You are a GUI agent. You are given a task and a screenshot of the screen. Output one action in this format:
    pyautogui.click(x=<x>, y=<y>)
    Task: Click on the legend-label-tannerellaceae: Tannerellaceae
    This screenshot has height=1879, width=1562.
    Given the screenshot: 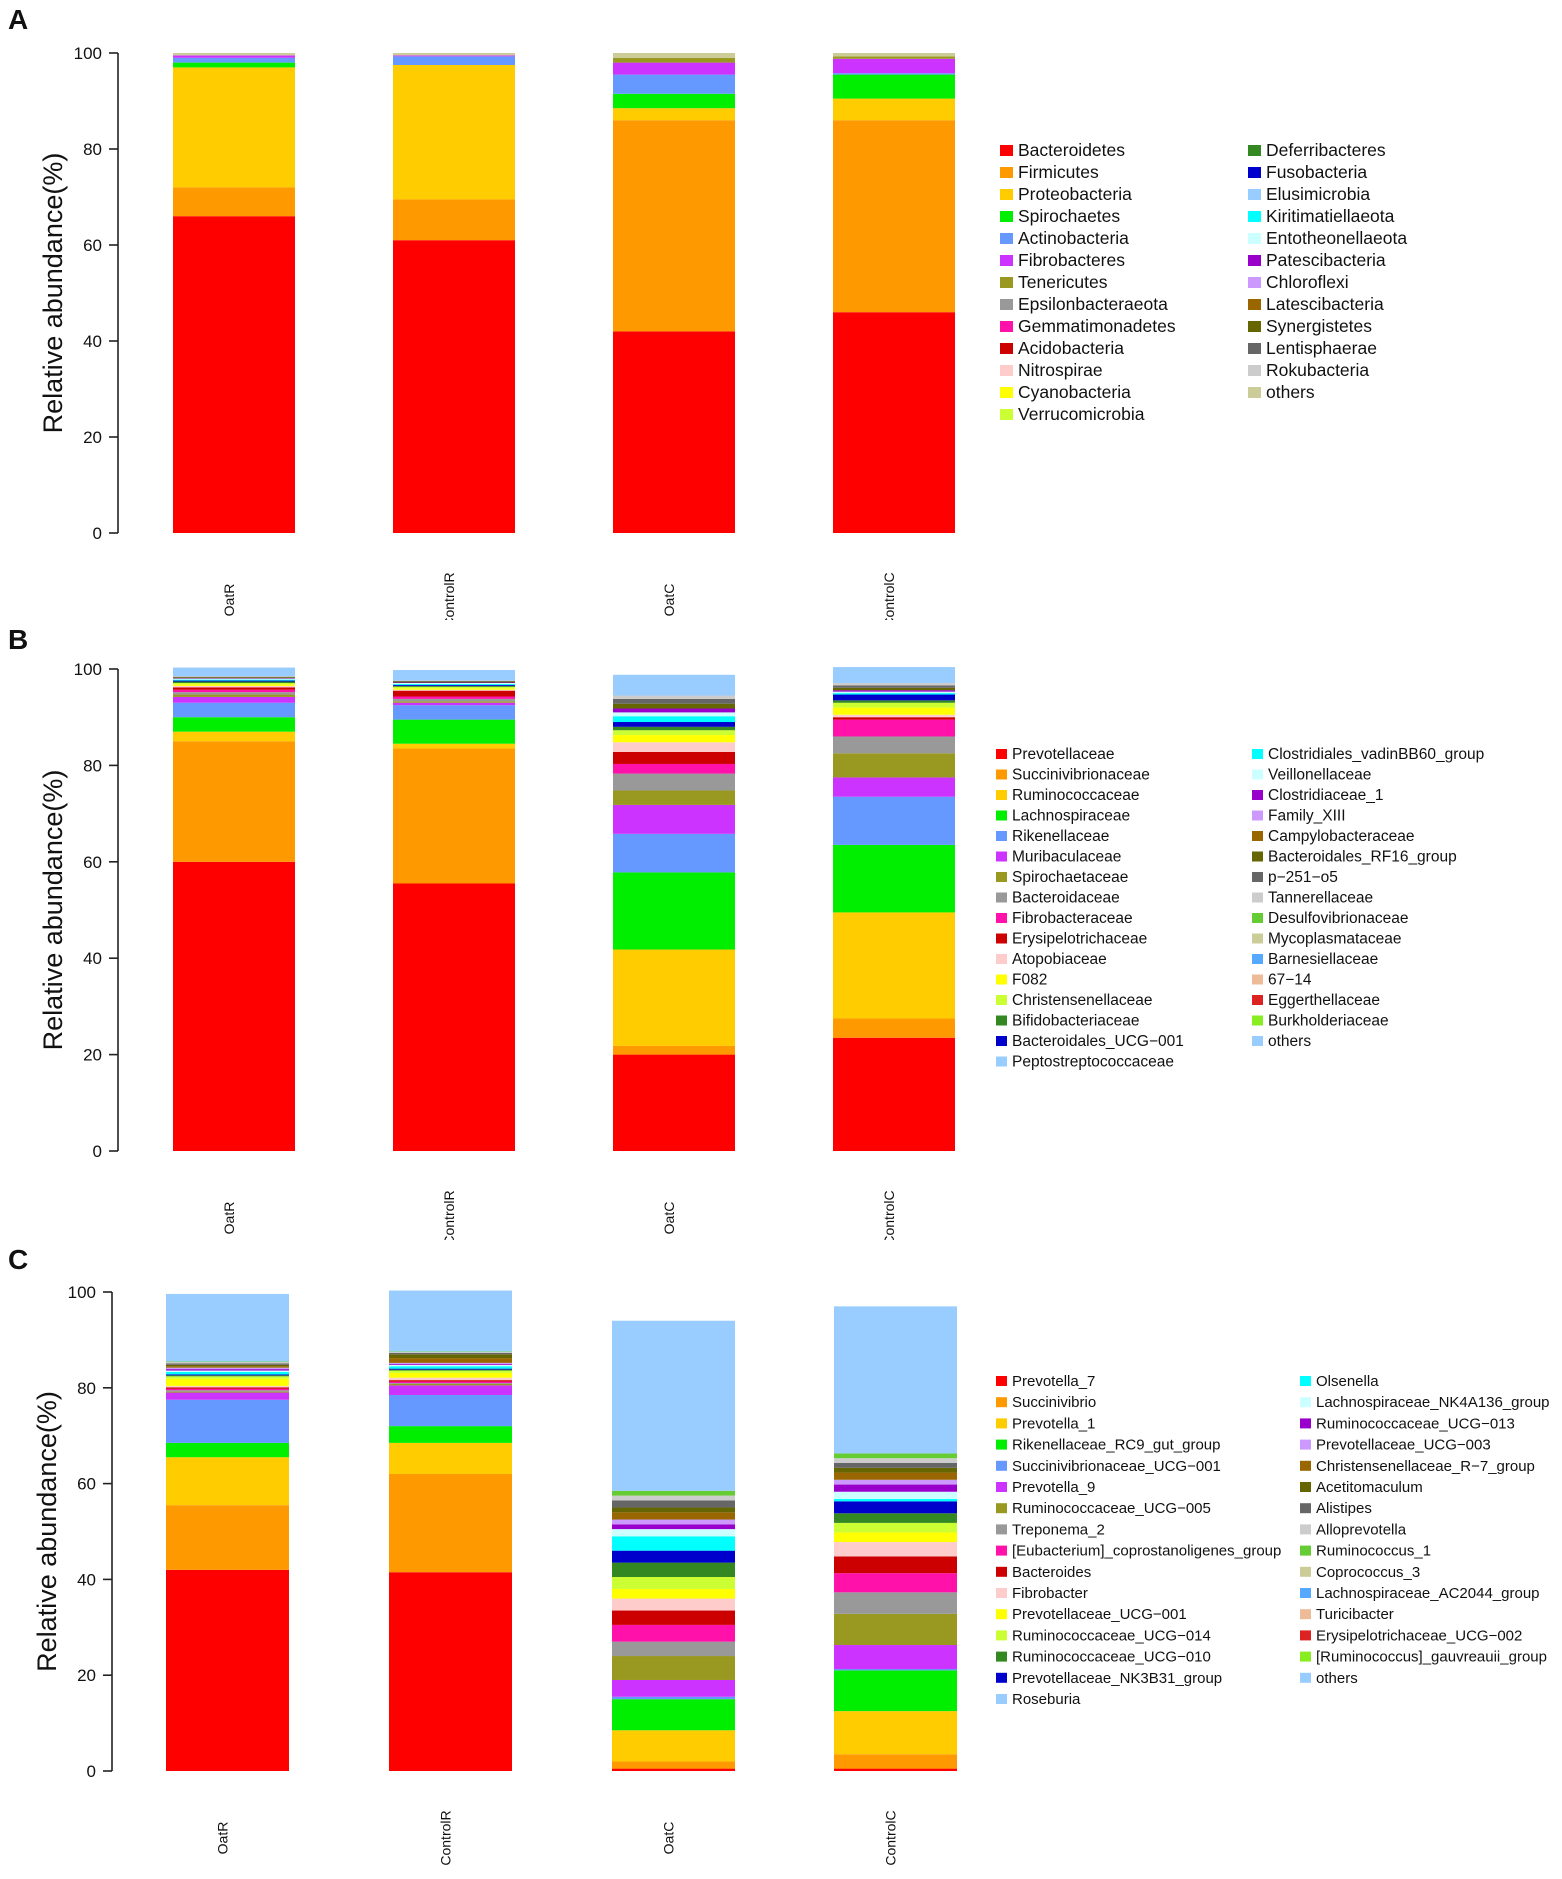 What is the action you would take?
    pyautogui.click(x=1320, y=898)
    